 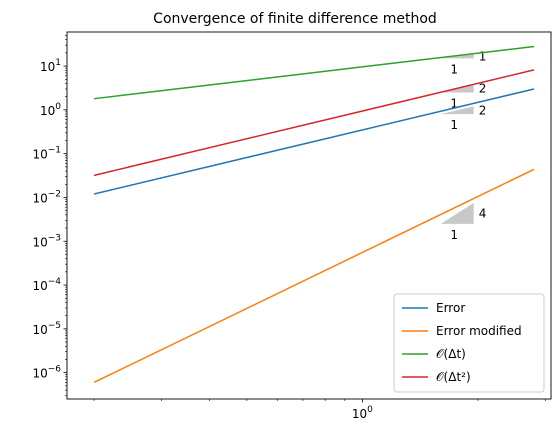 I want to click on legend: Error Error modified 𝒪(Δt) 𝒪(Δt²), so click(x=469, y=343).